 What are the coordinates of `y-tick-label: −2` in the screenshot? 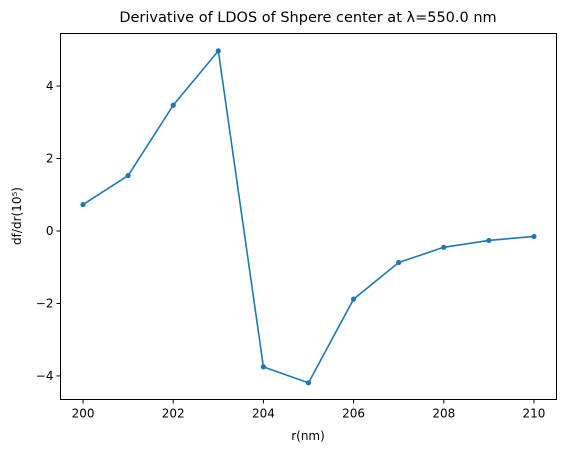 It's located at (45, 303).